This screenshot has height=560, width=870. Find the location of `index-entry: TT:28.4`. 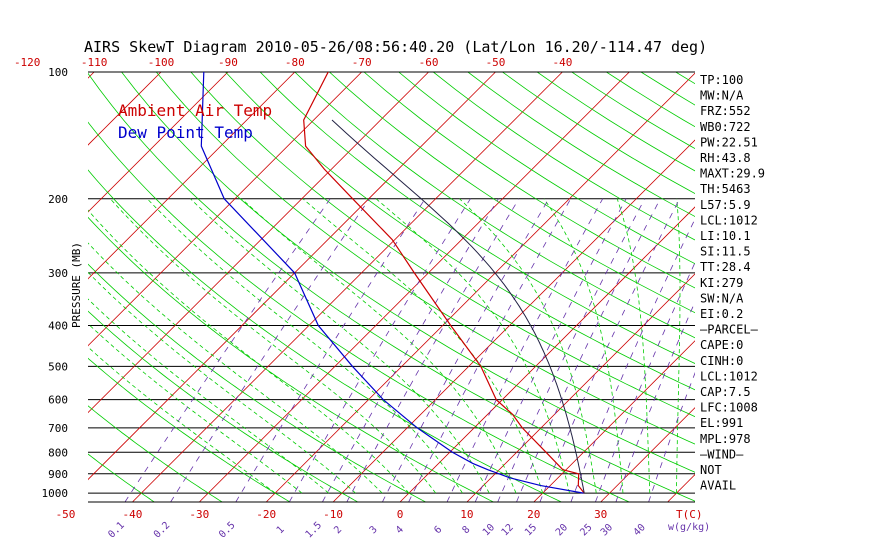

index-entry: TT:28.4 is located at coordinates (725, 267).